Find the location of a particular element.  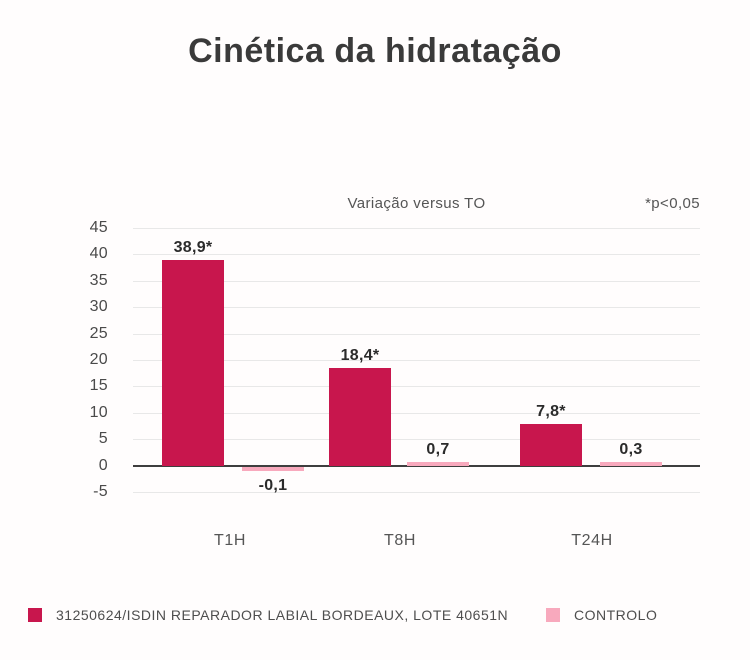

y-axis-tick-label: 25 is located at coordinates (98, 333).